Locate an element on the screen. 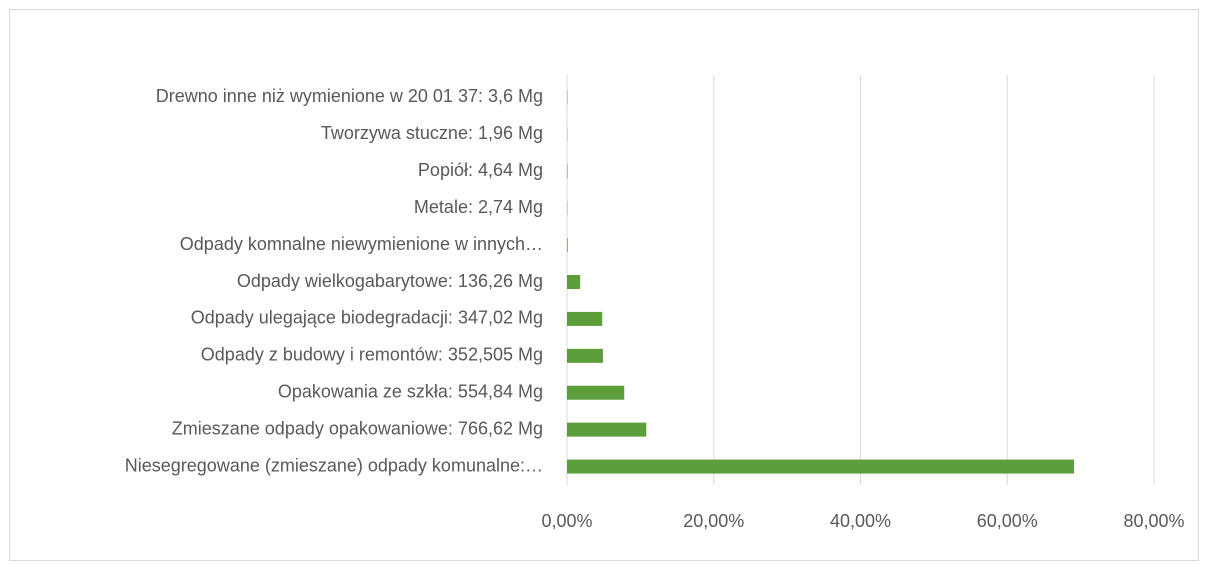  y-tick-label: Odpady z budowy i remontów: 352,505 Mg is located at coordinates (372, 355).